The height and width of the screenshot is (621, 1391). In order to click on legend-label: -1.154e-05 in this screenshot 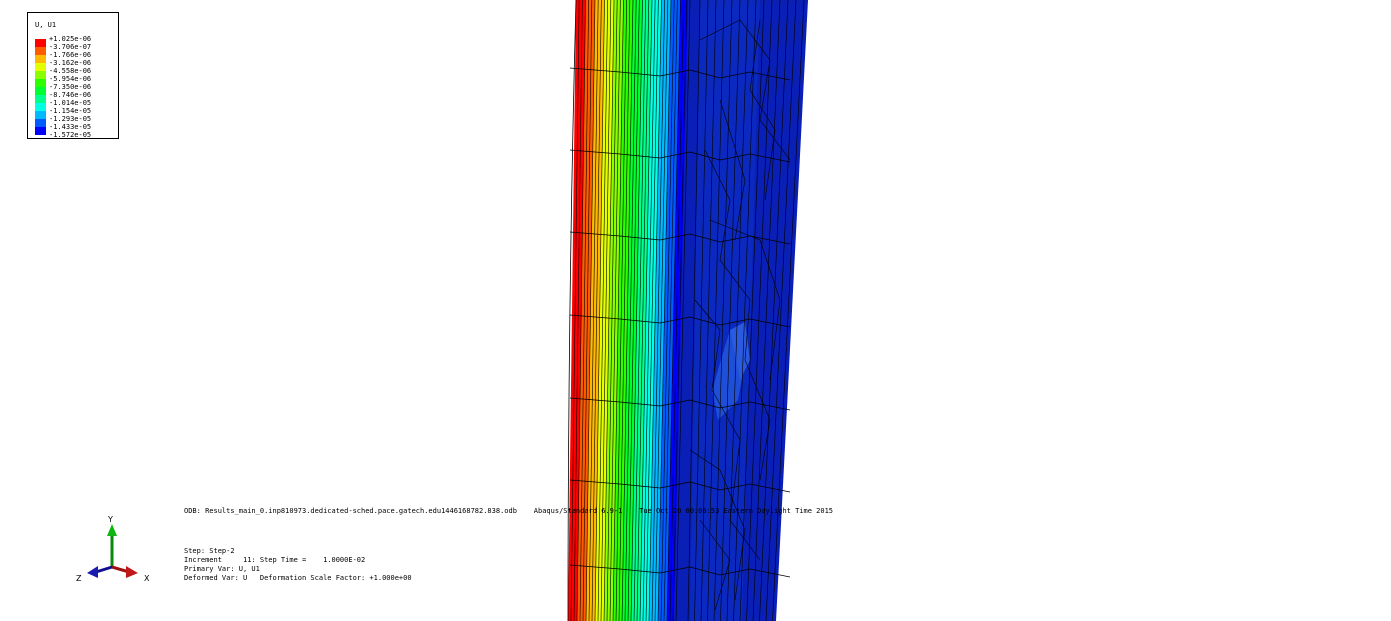, I will do `click(70, 111)`.